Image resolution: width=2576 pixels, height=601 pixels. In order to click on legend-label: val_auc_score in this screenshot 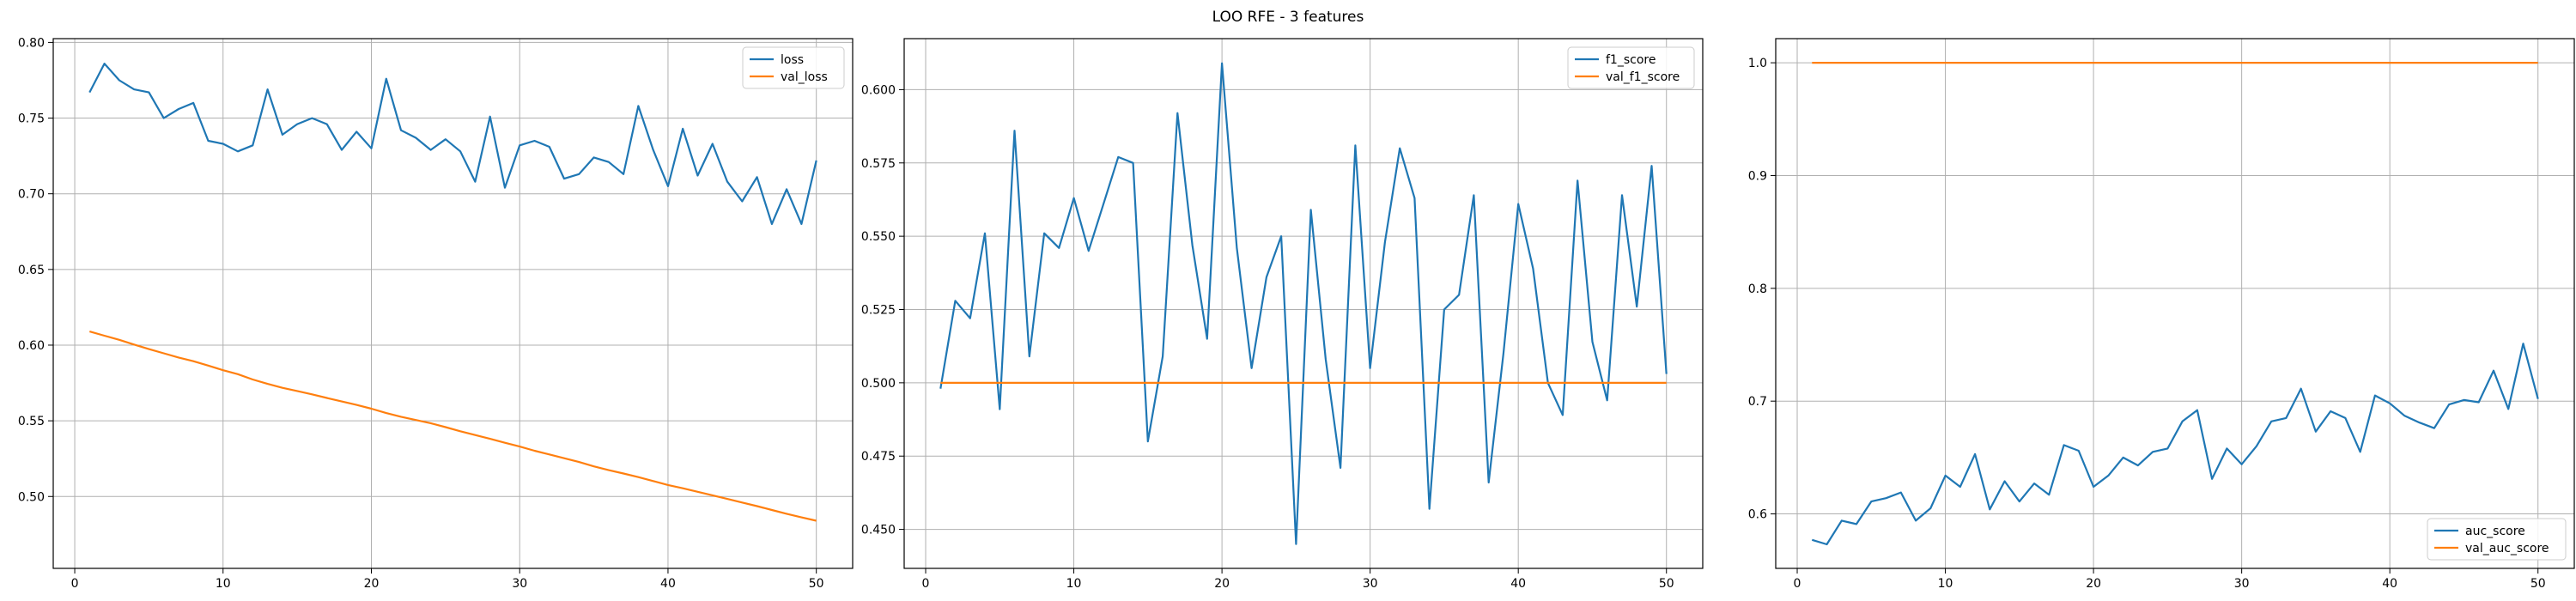, I will do `click(2507, 548)`.